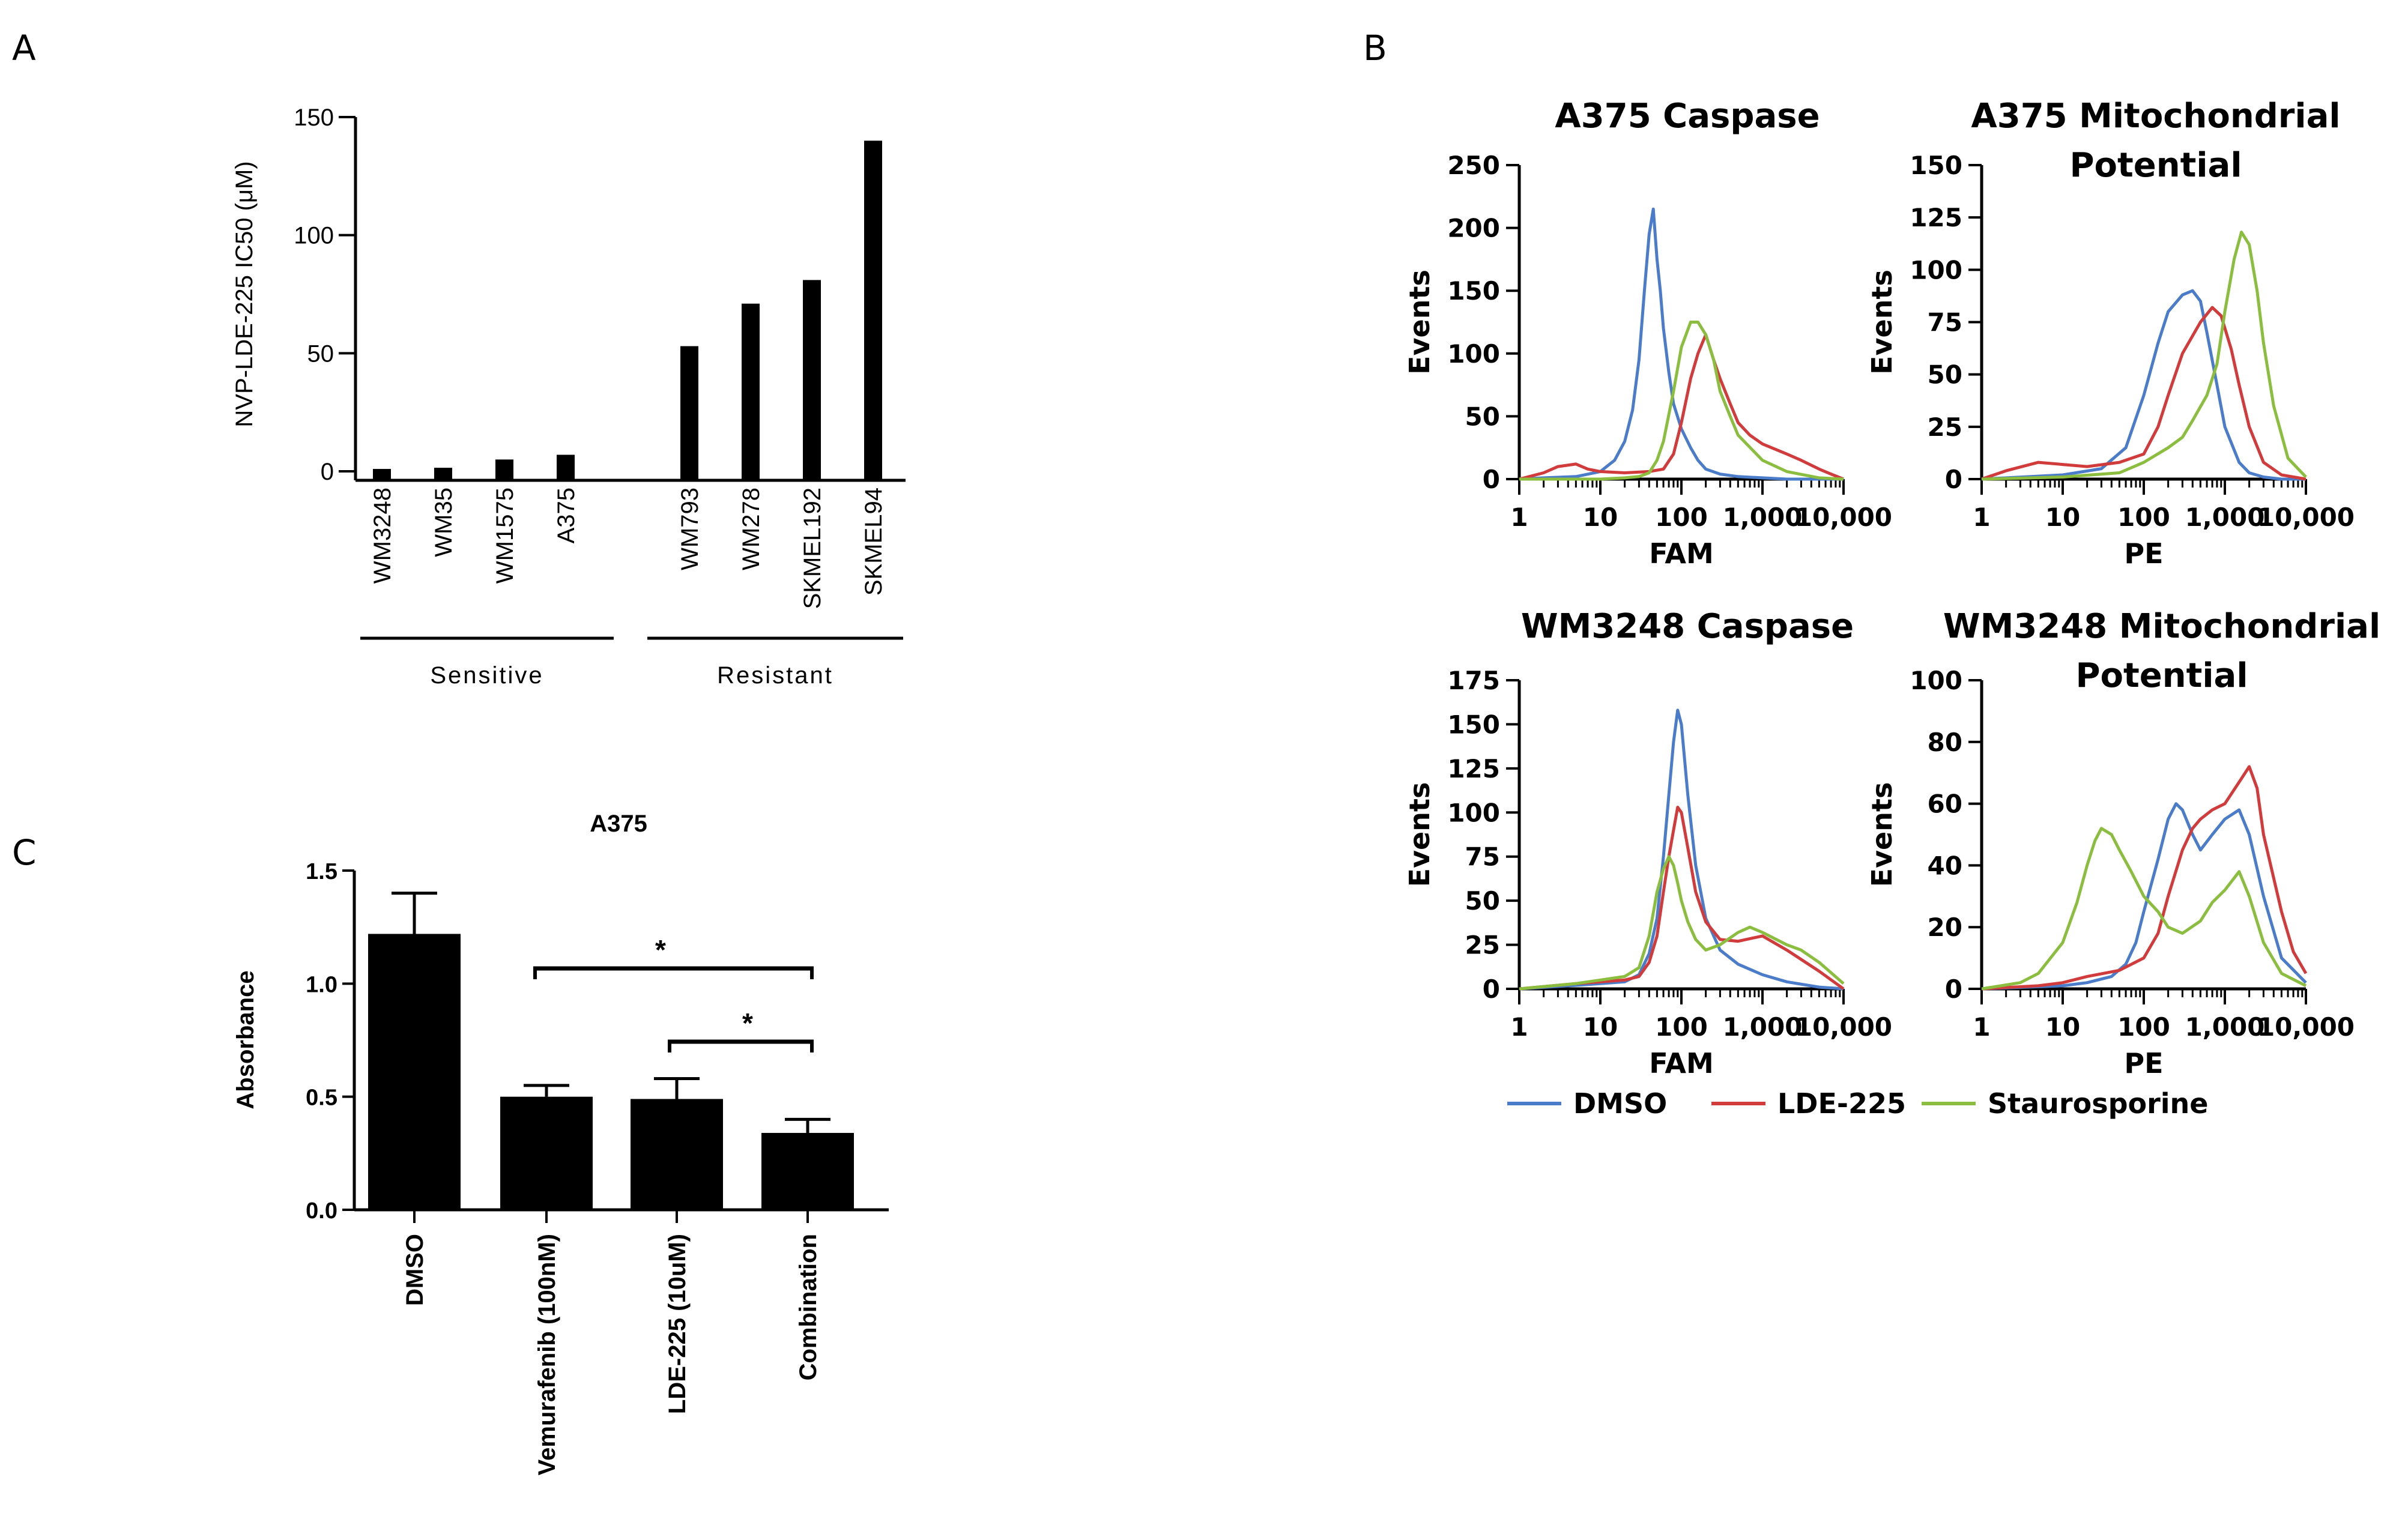 The height and width of the screenshot is (1519, 2408). I want to click on bar-wm793, so click(689, 413).